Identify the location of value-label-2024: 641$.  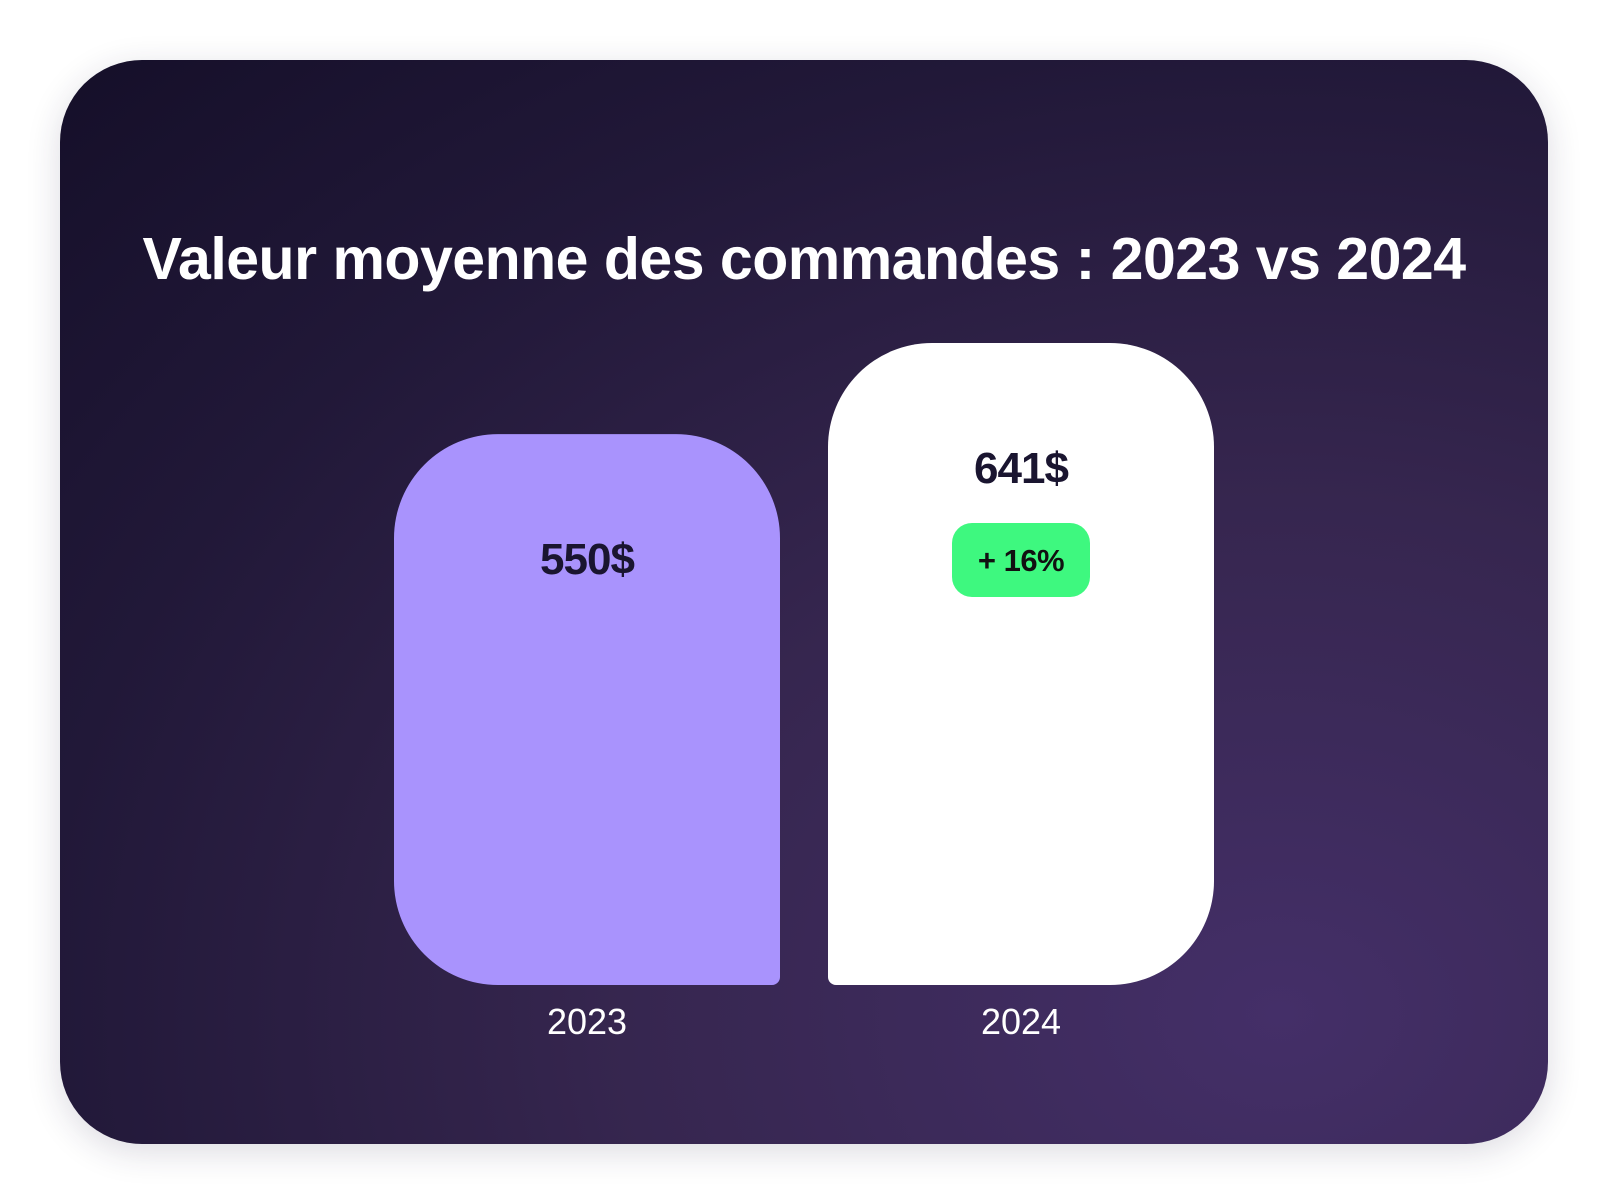
(1021, 468).